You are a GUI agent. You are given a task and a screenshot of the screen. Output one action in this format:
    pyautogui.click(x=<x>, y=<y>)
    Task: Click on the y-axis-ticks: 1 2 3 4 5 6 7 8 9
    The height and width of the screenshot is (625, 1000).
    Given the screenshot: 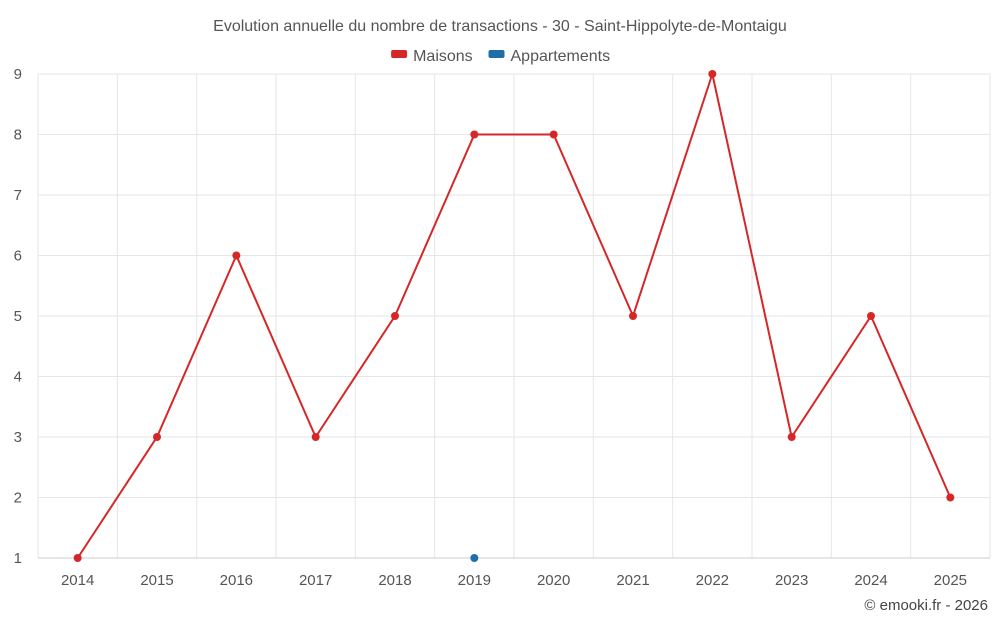 What is the action you would take?
    pyautogui.click(x=18, y=316)
    